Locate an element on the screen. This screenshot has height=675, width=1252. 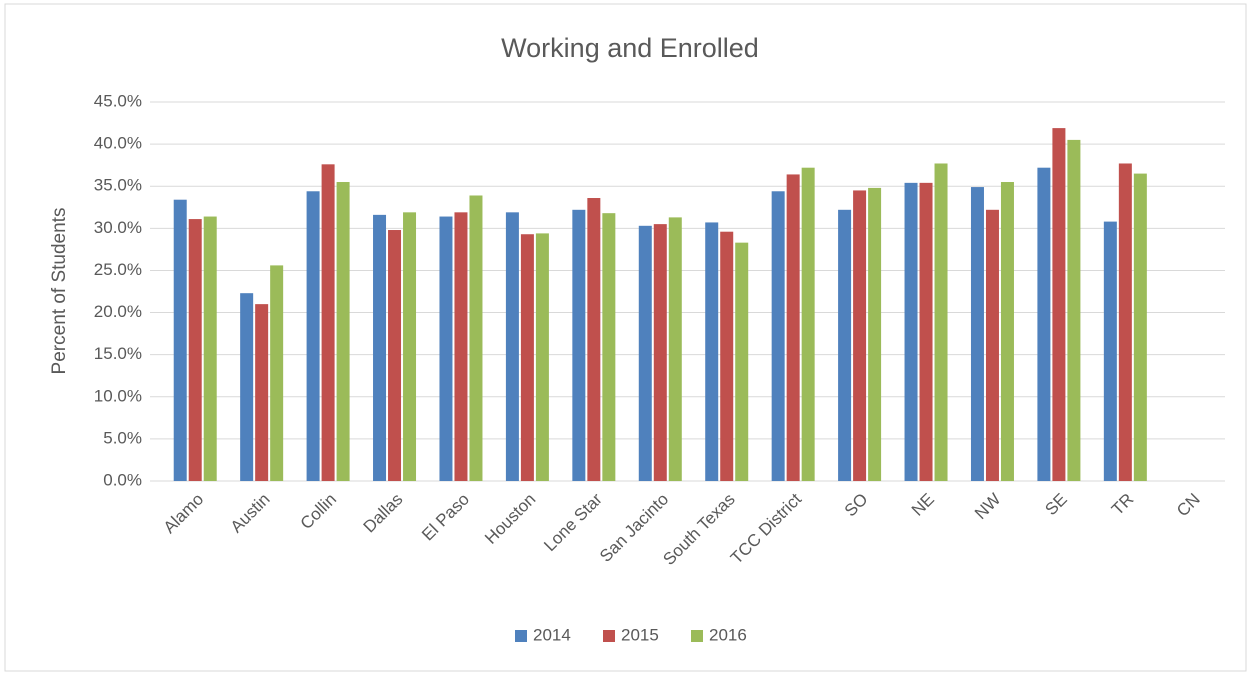
y-tick-label: 25.0% is located at coordinates (118, 269).